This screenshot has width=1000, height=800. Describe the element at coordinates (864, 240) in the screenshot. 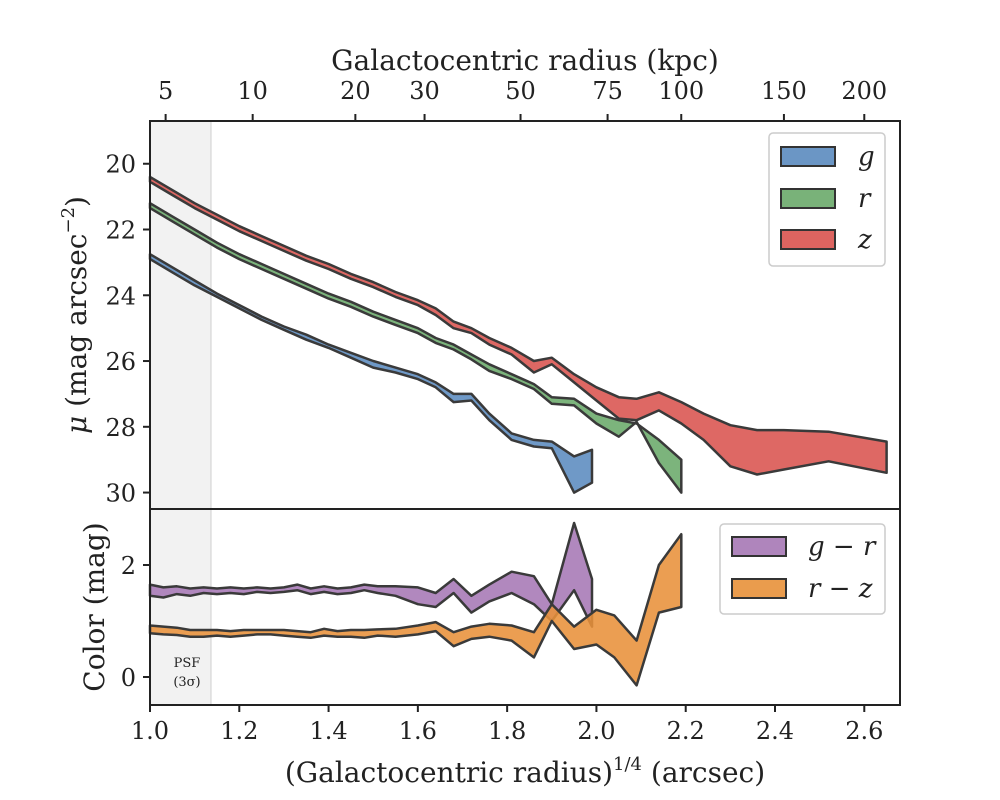

I see `legend-label-z: z` at that location.